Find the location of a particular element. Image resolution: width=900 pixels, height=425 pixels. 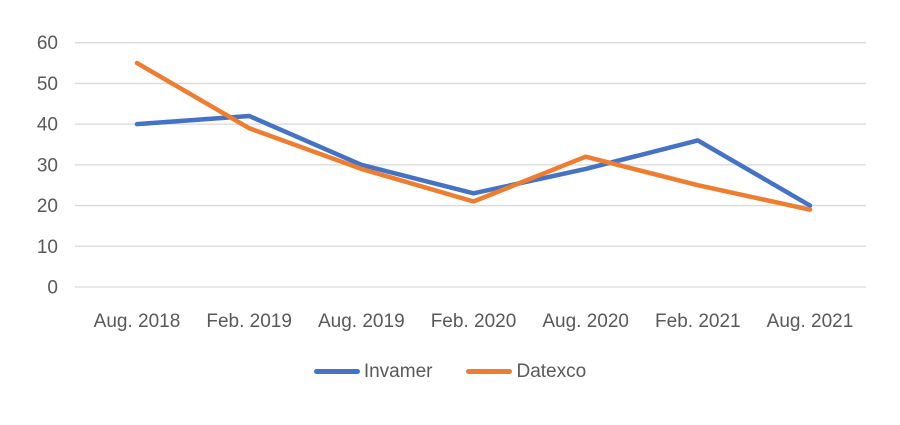

legend-label-invamer: Invamer is located at coordinates (398, 371).